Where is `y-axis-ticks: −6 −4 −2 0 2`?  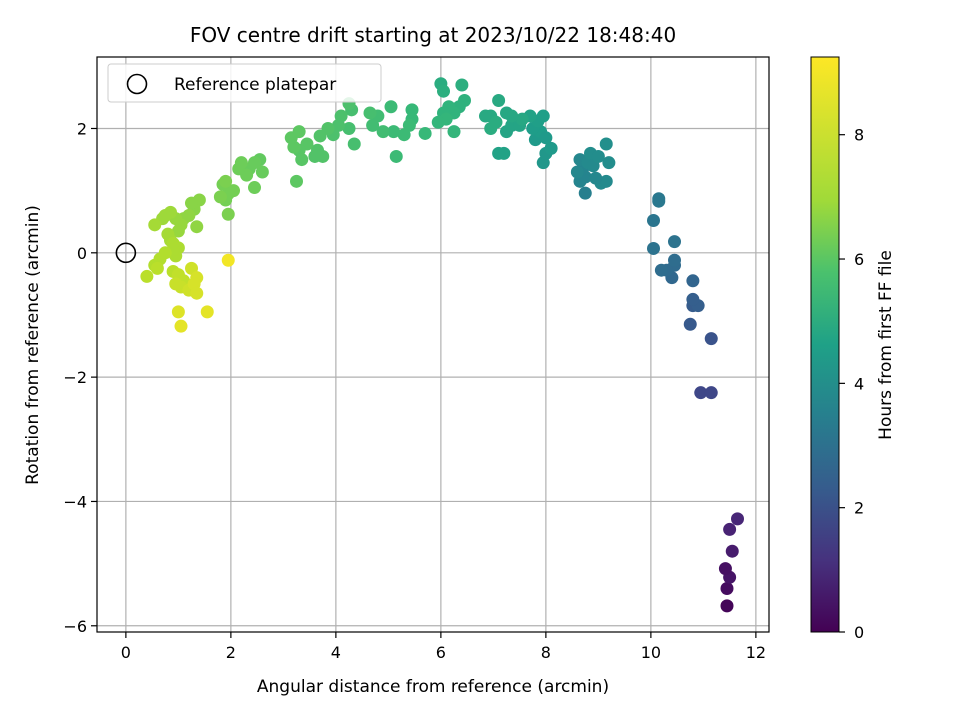
y-axis-ticks: −6 −4 −2 0 2 is located at coordinates (80, 377).